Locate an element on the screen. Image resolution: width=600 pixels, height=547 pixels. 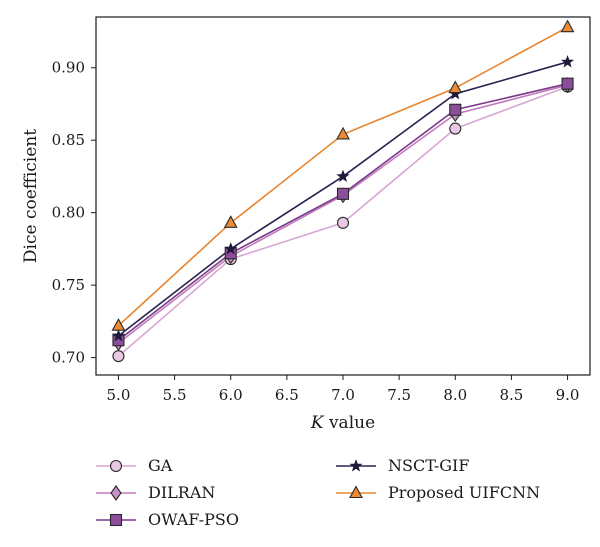
y-tick-label: 0.85 is located at coordinates (68, 140).